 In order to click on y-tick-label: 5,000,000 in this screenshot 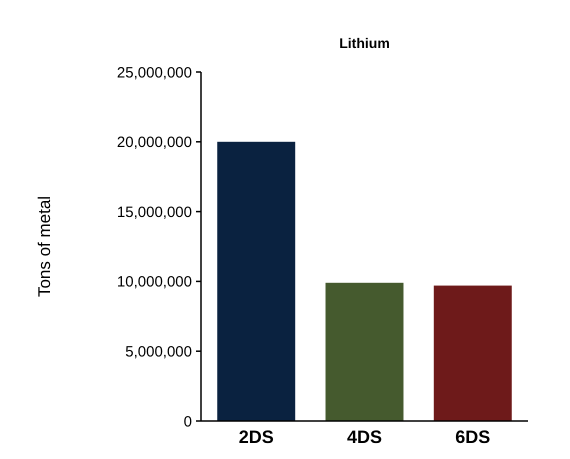, I will do `click(158, 351)`.